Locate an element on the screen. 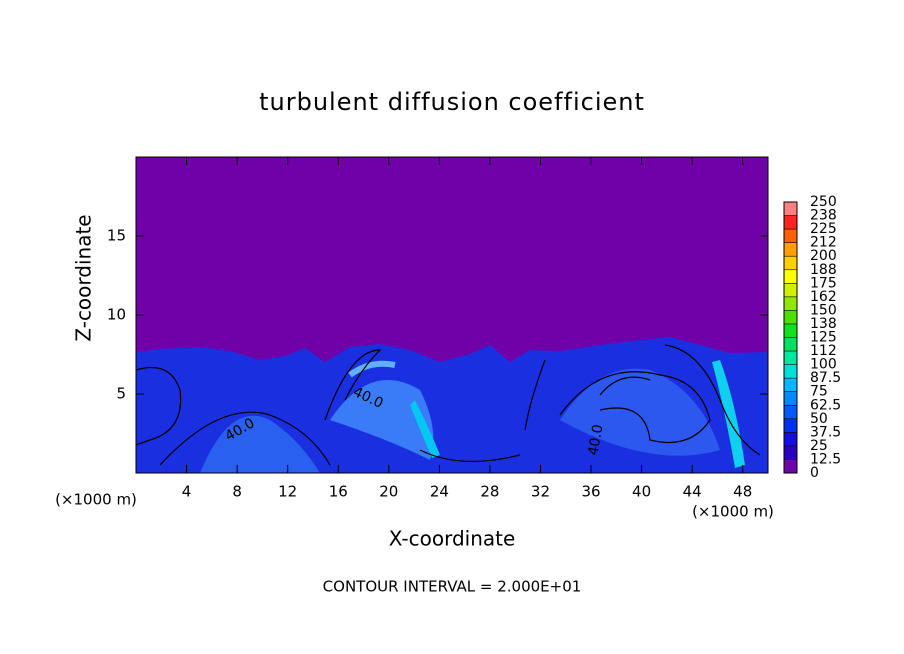 Image resolution: width=904 pixels, height=654 pixels. colorbar-tick-label: 100 is located at coordinates (823, 365).